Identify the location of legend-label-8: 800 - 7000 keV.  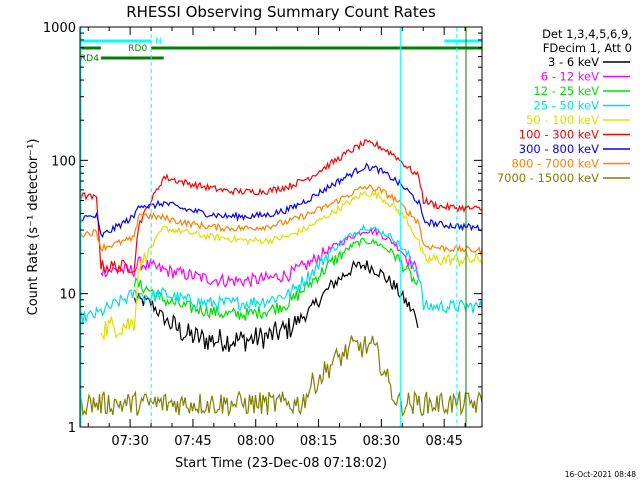
(555, 164).